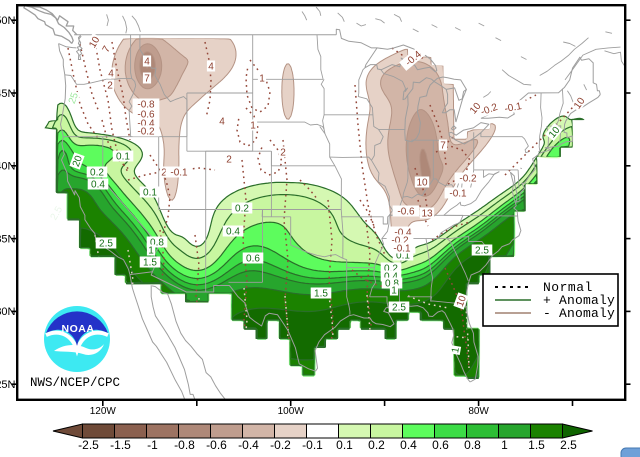 The height and width of the screenshot is (457, 640). What do you see at coordinates (78, 329) in the screenshot?
I see `svg-text: NOAA` at bounding box center [78, 329].